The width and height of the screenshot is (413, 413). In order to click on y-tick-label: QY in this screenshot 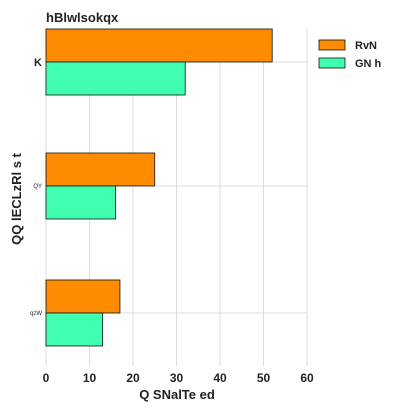, I will do `click(37, 187)`.